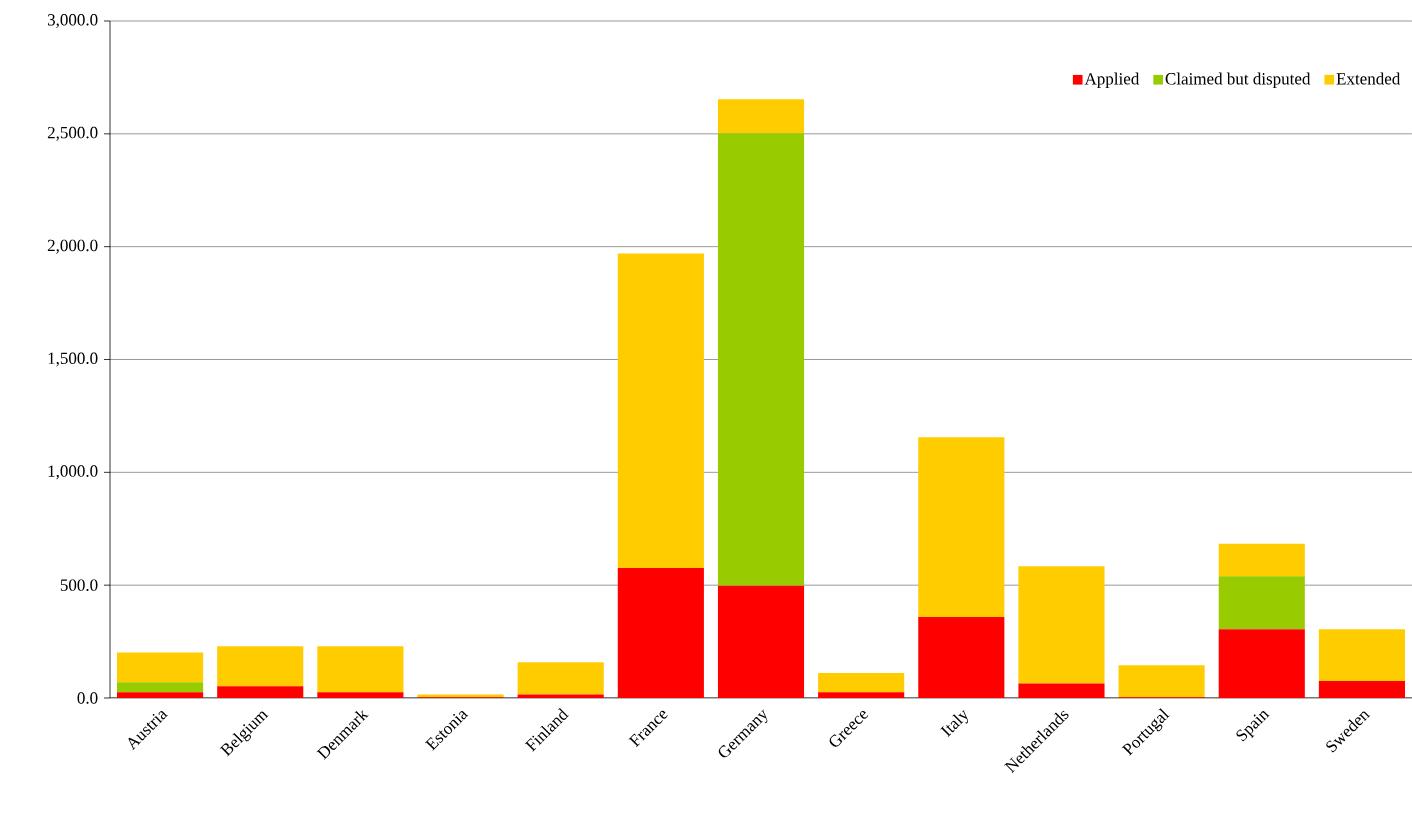 Image resolution: width=1412 pixels, height=832 pixels. Describe the element at coordinates (1112, 80) in the screenshot. I see `legend-label: Applied` at that location.